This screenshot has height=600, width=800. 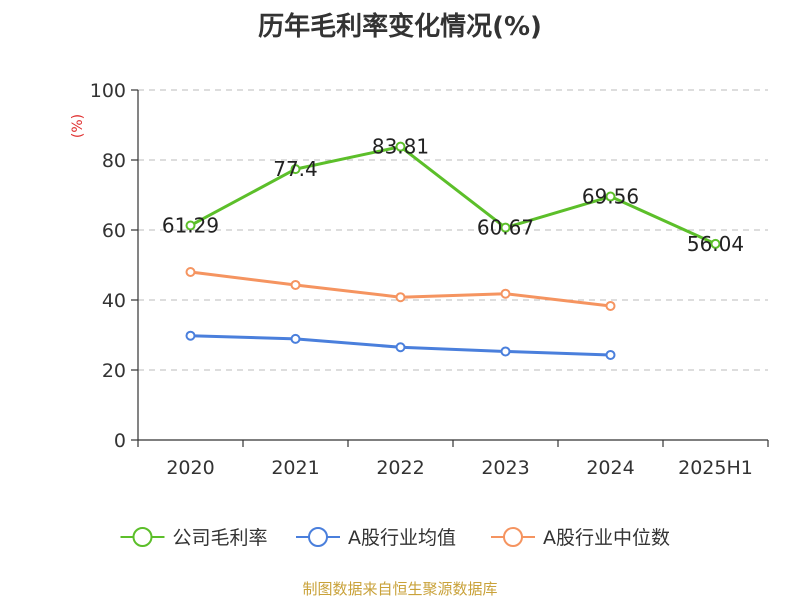 I want to click on x-tick-label: 2023, so click(x=505, y=468).